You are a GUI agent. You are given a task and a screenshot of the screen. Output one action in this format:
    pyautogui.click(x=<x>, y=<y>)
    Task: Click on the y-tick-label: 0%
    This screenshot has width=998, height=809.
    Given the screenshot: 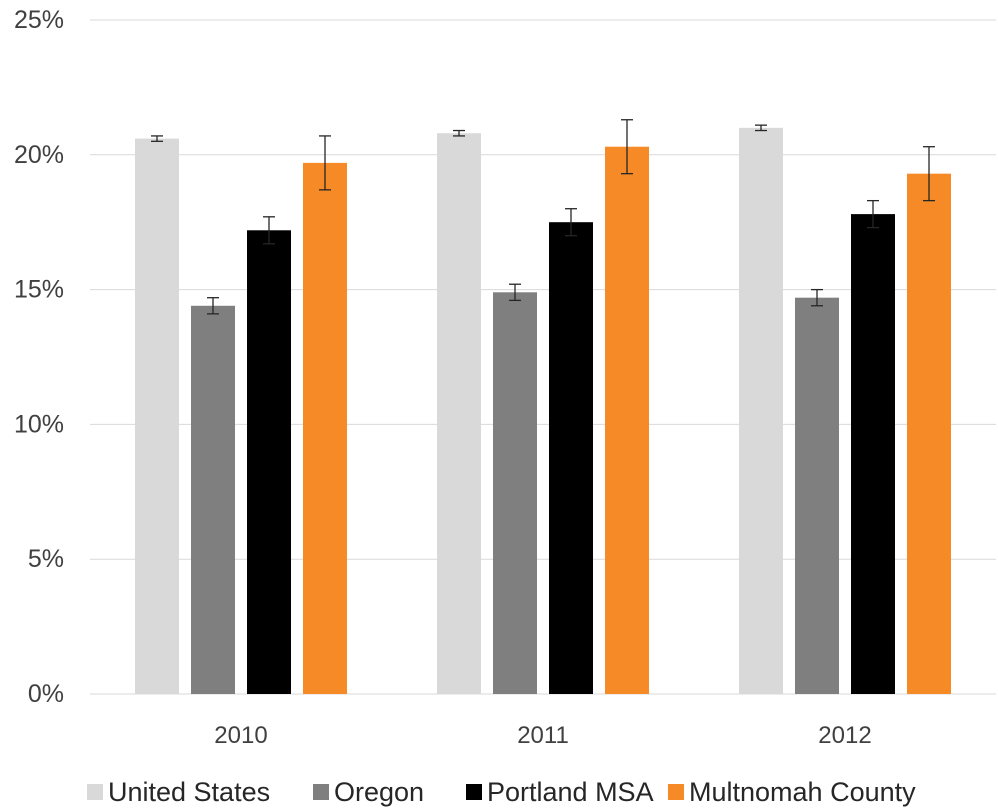 What is the action you would take?
    pyautogui.click(x=46, y=694)
    